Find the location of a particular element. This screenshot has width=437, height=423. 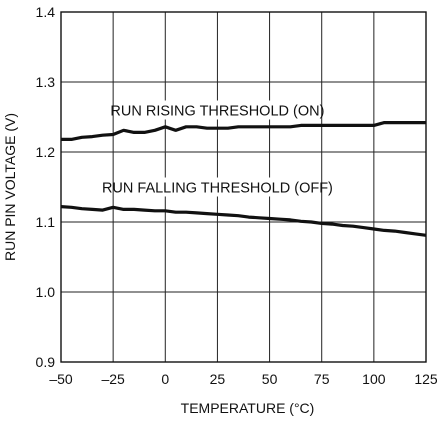

x-tick-label: 0 is located at coordinates (165, 379).